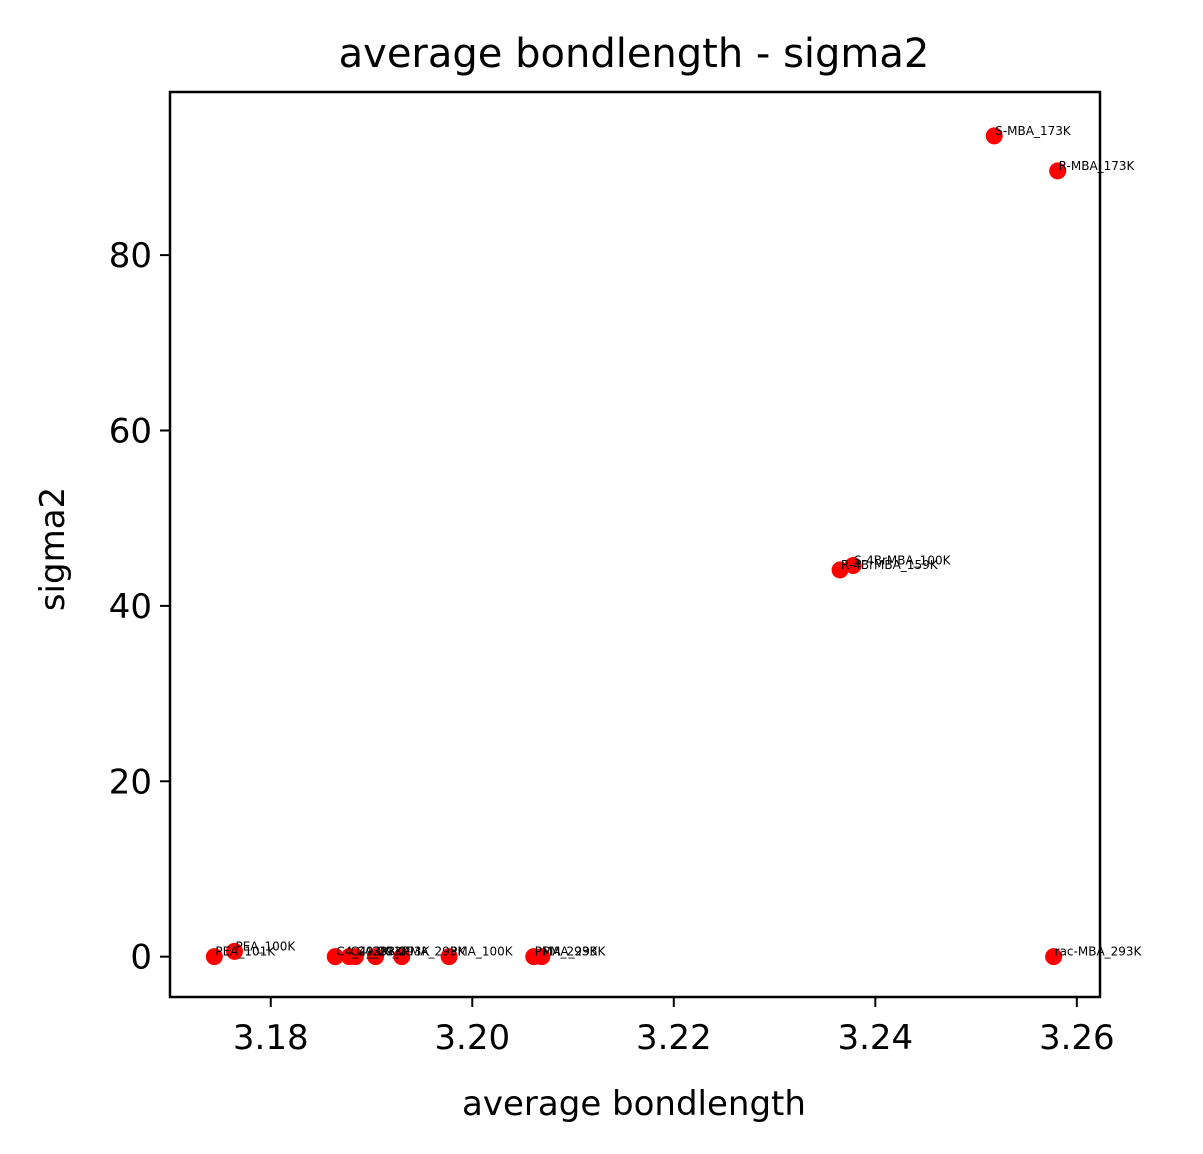 The width and height of the screenshot is (1203, 1154). What do you see at coordinates (130, 782) in the screenshot?
I see `y-tick-label: 20` at bounding box center [130, 782].